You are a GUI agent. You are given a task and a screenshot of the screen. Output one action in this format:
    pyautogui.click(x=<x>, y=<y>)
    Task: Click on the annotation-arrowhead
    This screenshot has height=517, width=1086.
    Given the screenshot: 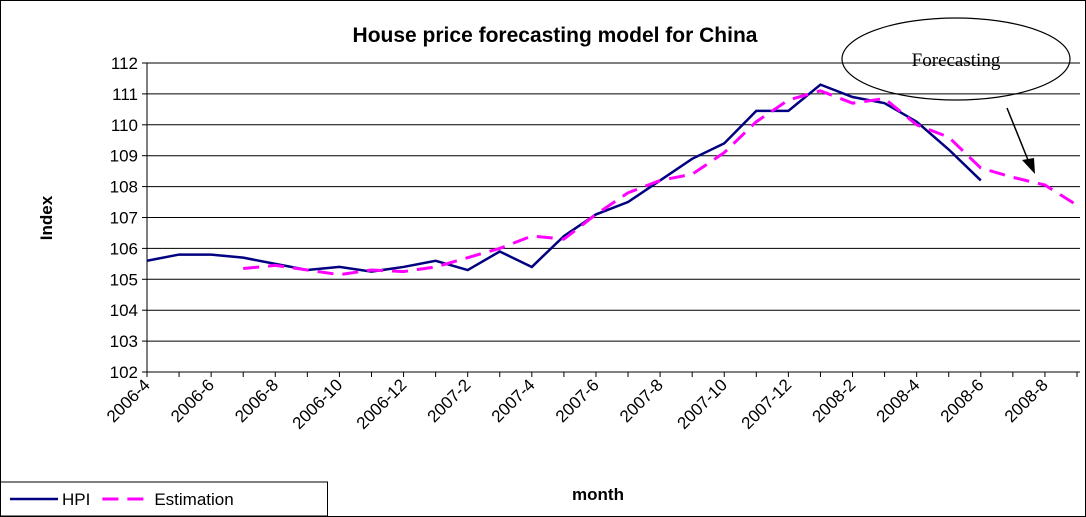 What is the action you would take?
    pyautogui.click(x=1028, y=166)
    